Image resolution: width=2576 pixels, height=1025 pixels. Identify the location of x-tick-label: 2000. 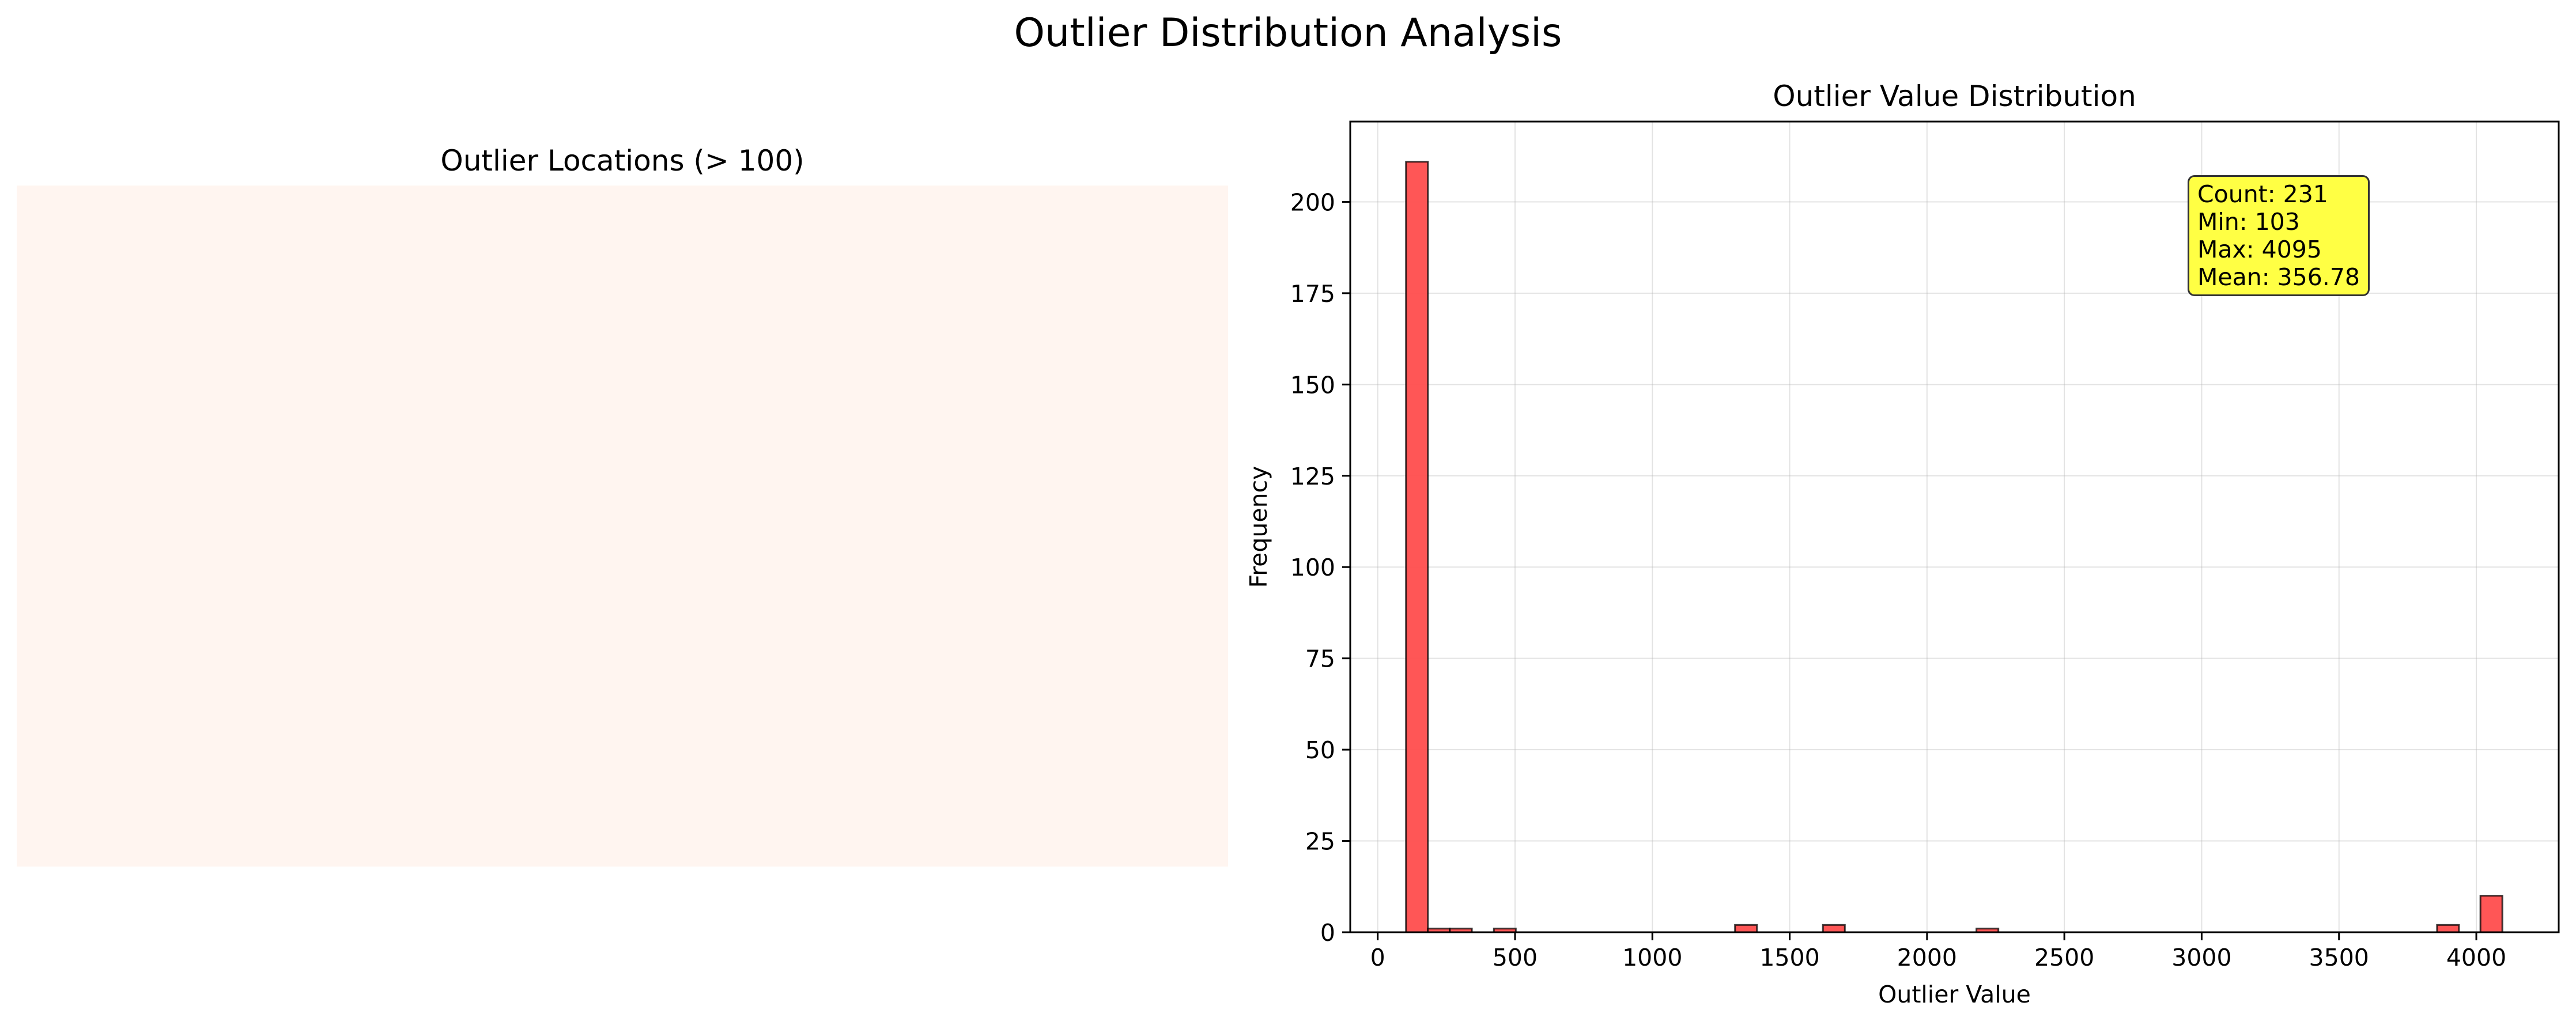
(1927, 957).